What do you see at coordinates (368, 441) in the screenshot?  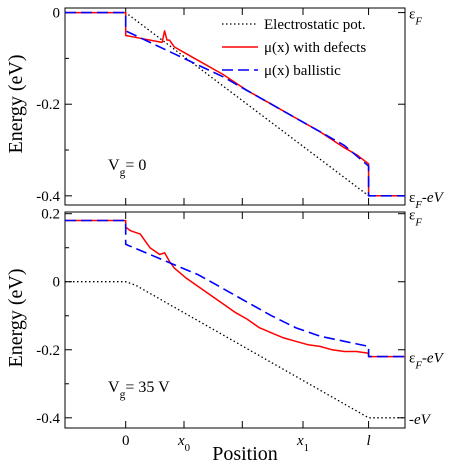 I see `x-tick-label: l` at bounding box center [368, 441].